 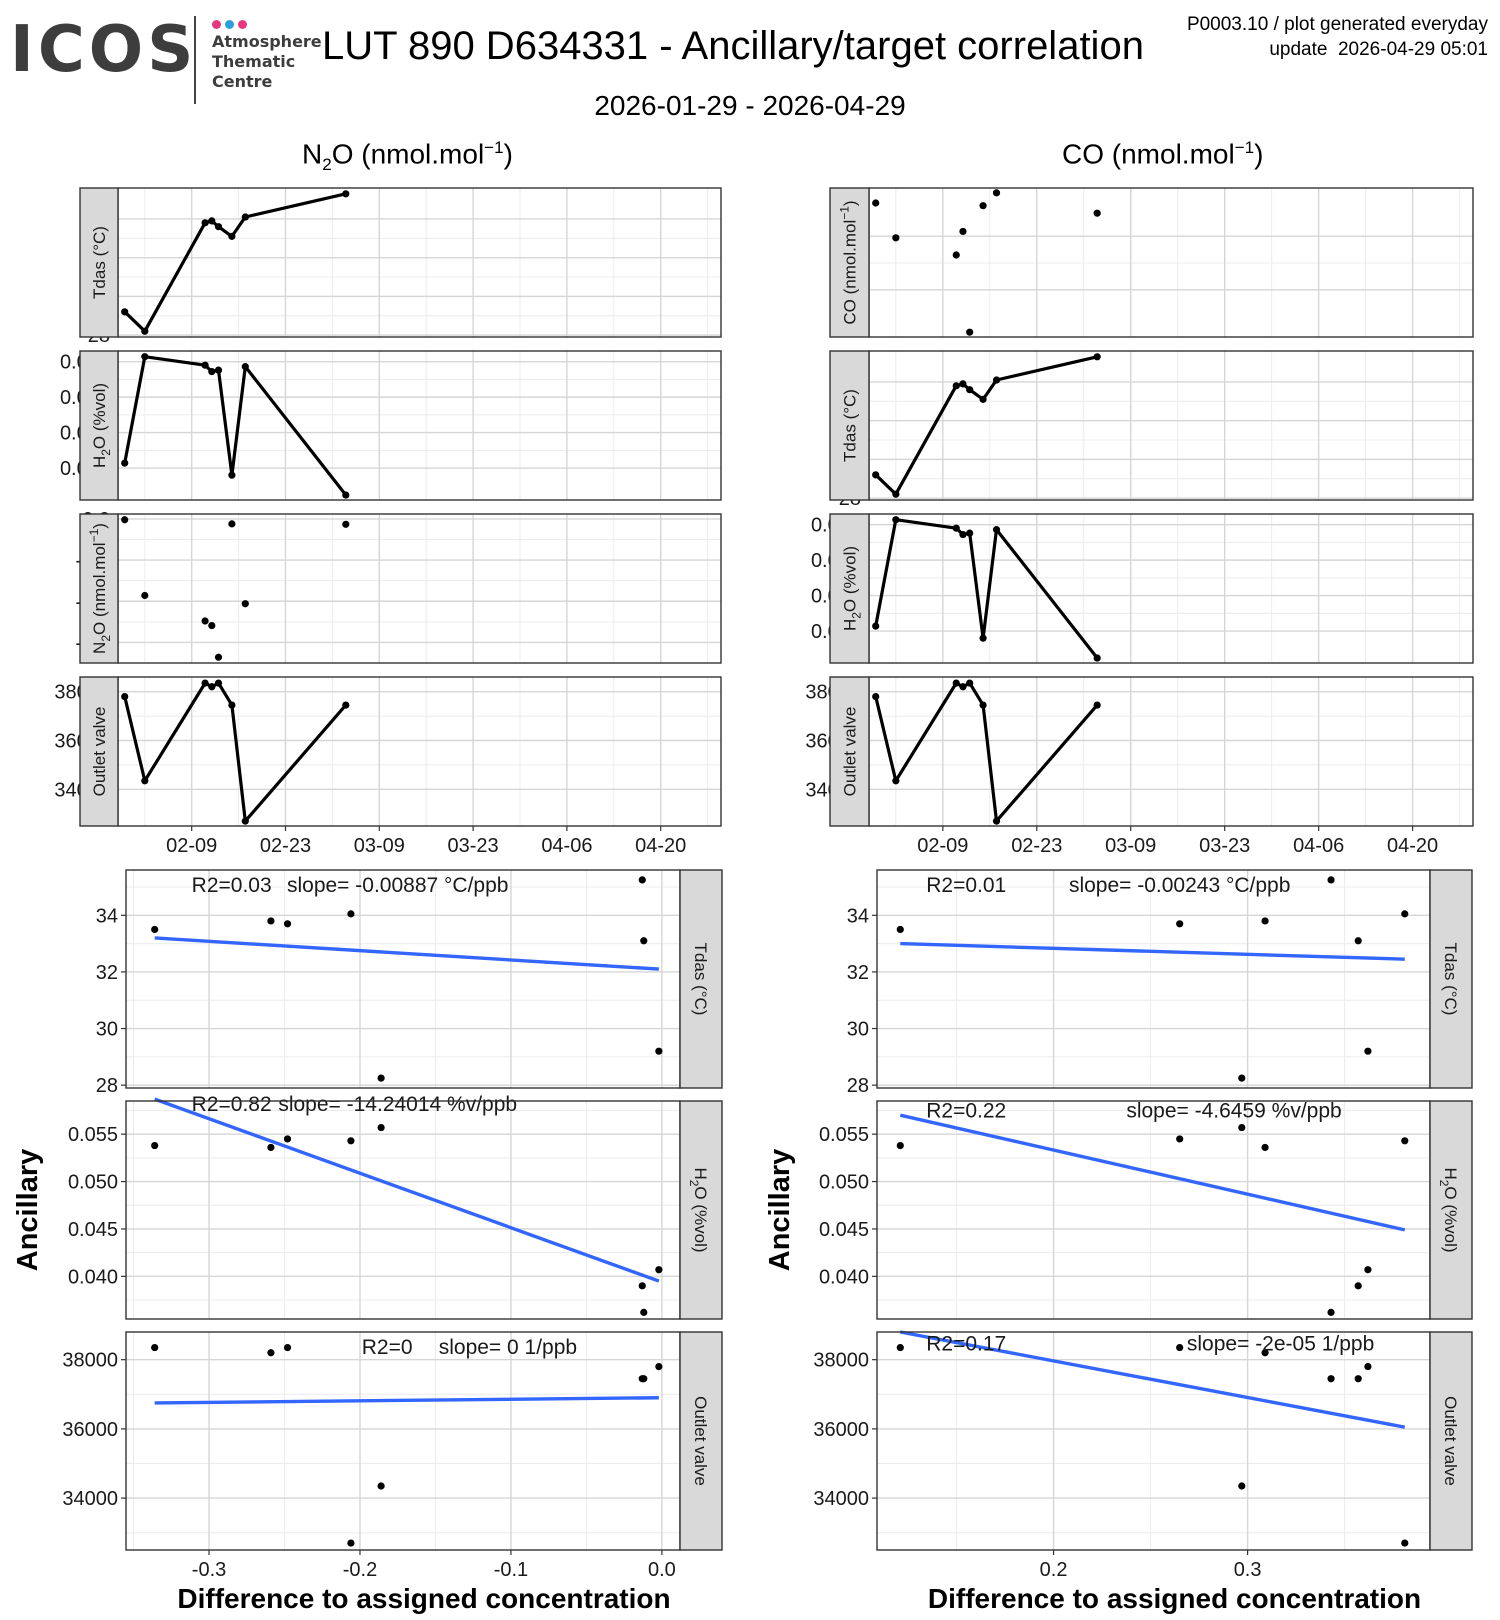 I want to click on facet-strip-label-part: O (%vol), so click(x=850, y=579).